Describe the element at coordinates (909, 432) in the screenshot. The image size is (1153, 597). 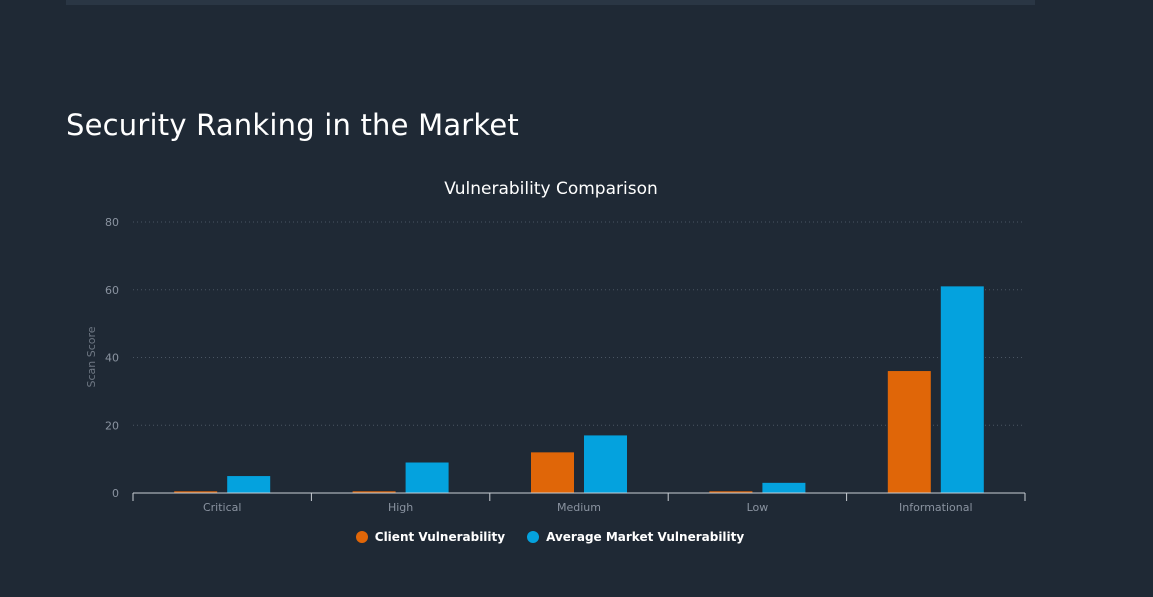
I see `bar-client-informational` at that location.